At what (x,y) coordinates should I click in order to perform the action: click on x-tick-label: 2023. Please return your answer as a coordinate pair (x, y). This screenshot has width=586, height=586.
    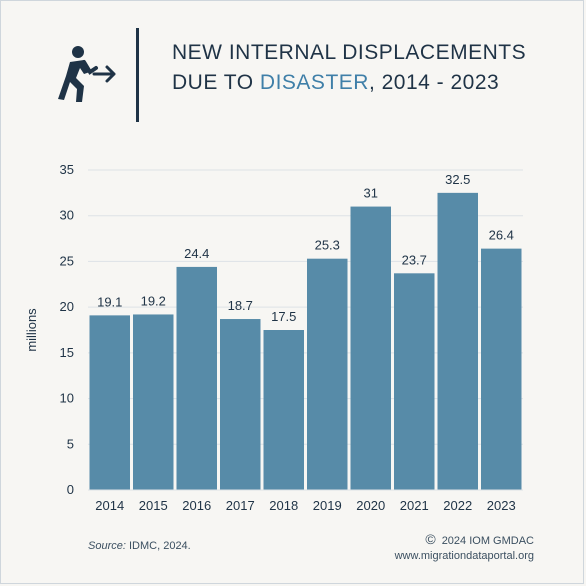
    Looking at the image, I should click on (501, 505).